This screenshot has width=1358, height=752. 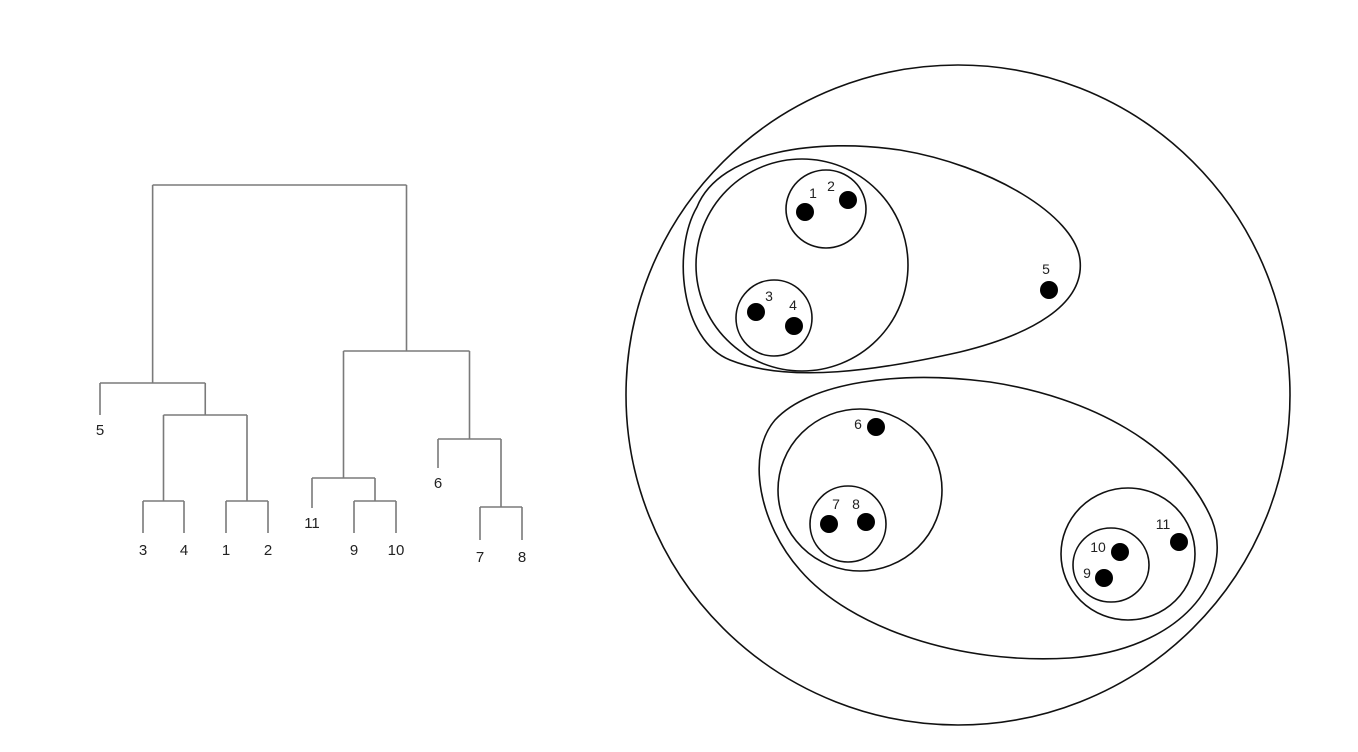 I want to click on point-label: 5, so click(x=1046, y=269).